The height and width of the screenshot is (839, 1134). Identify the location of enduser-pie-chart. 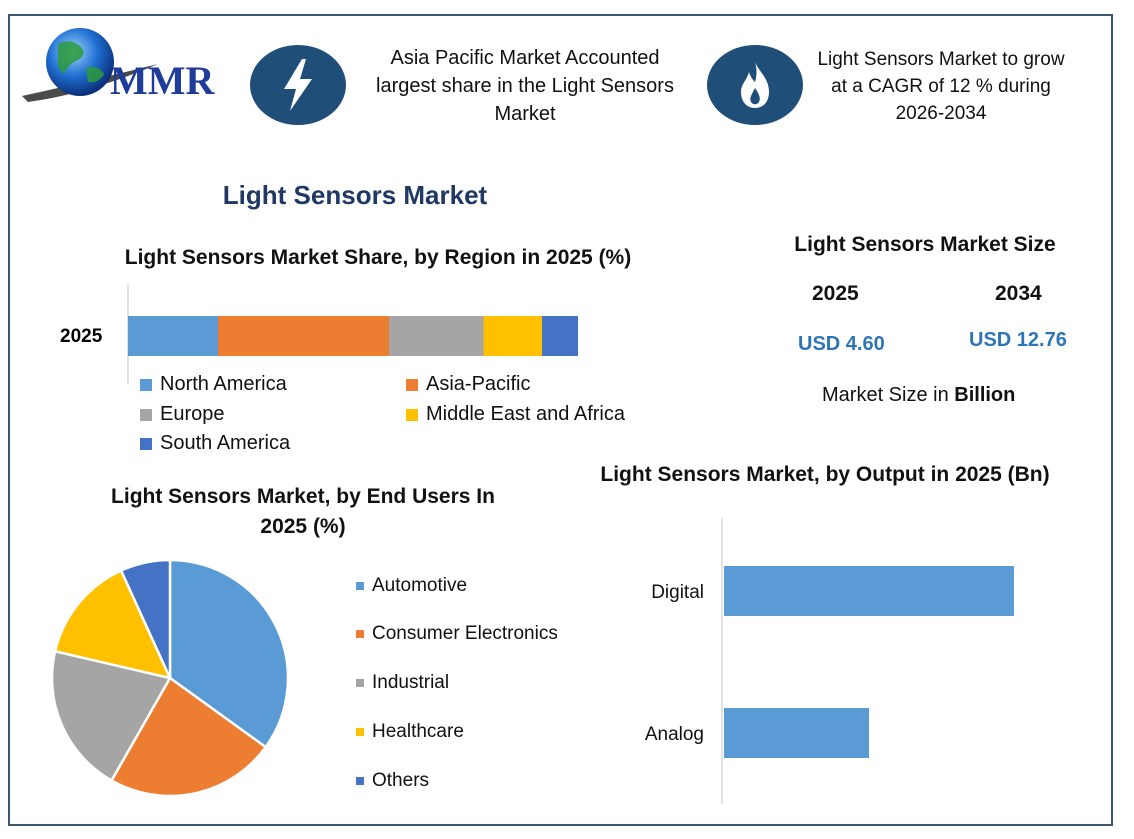
(170, 678).